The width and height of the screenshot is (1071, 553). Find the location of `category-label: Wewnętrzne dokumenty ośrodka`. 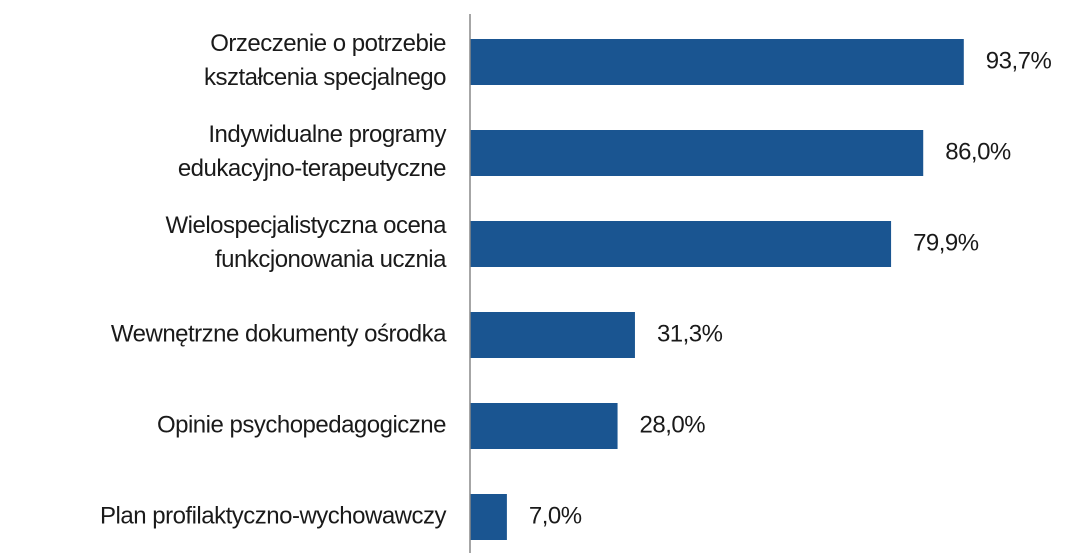

category-label: Wewnętrzne dokumenty ośrodka is located at coordinates (279, 333).